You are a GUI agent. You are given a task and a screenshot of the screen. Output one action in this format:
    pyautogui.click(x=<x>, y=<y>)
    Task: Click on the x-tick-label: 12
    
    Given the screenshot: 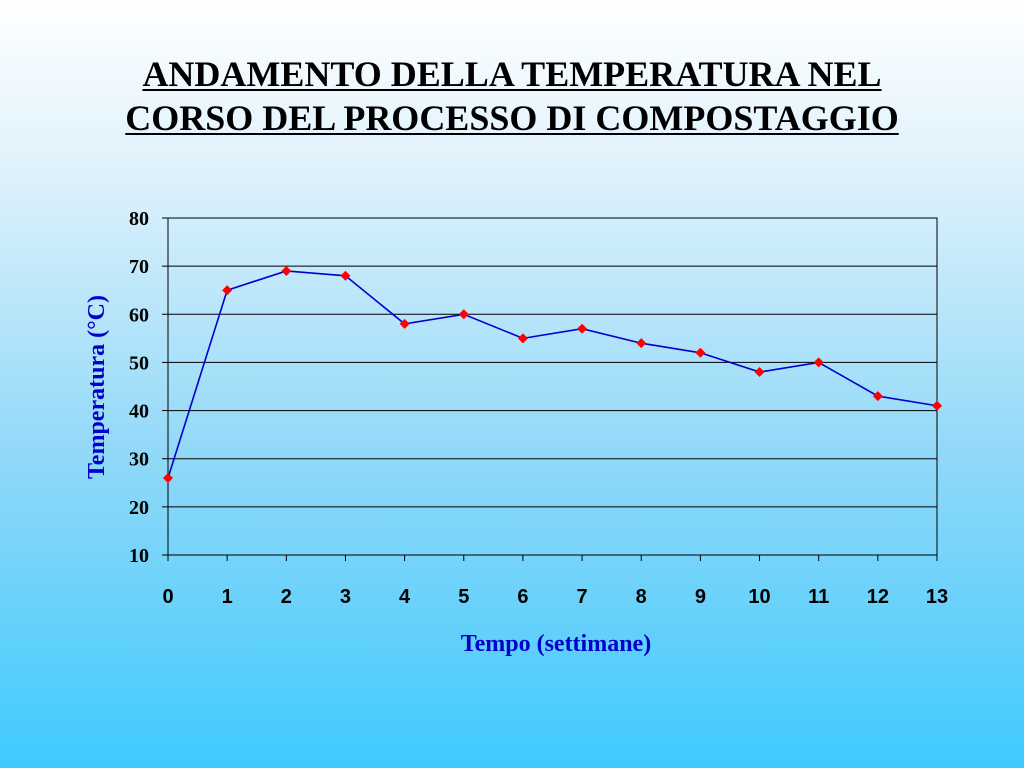 What is the action you would take?
    pyautogui.click(x=878, y=597)
    